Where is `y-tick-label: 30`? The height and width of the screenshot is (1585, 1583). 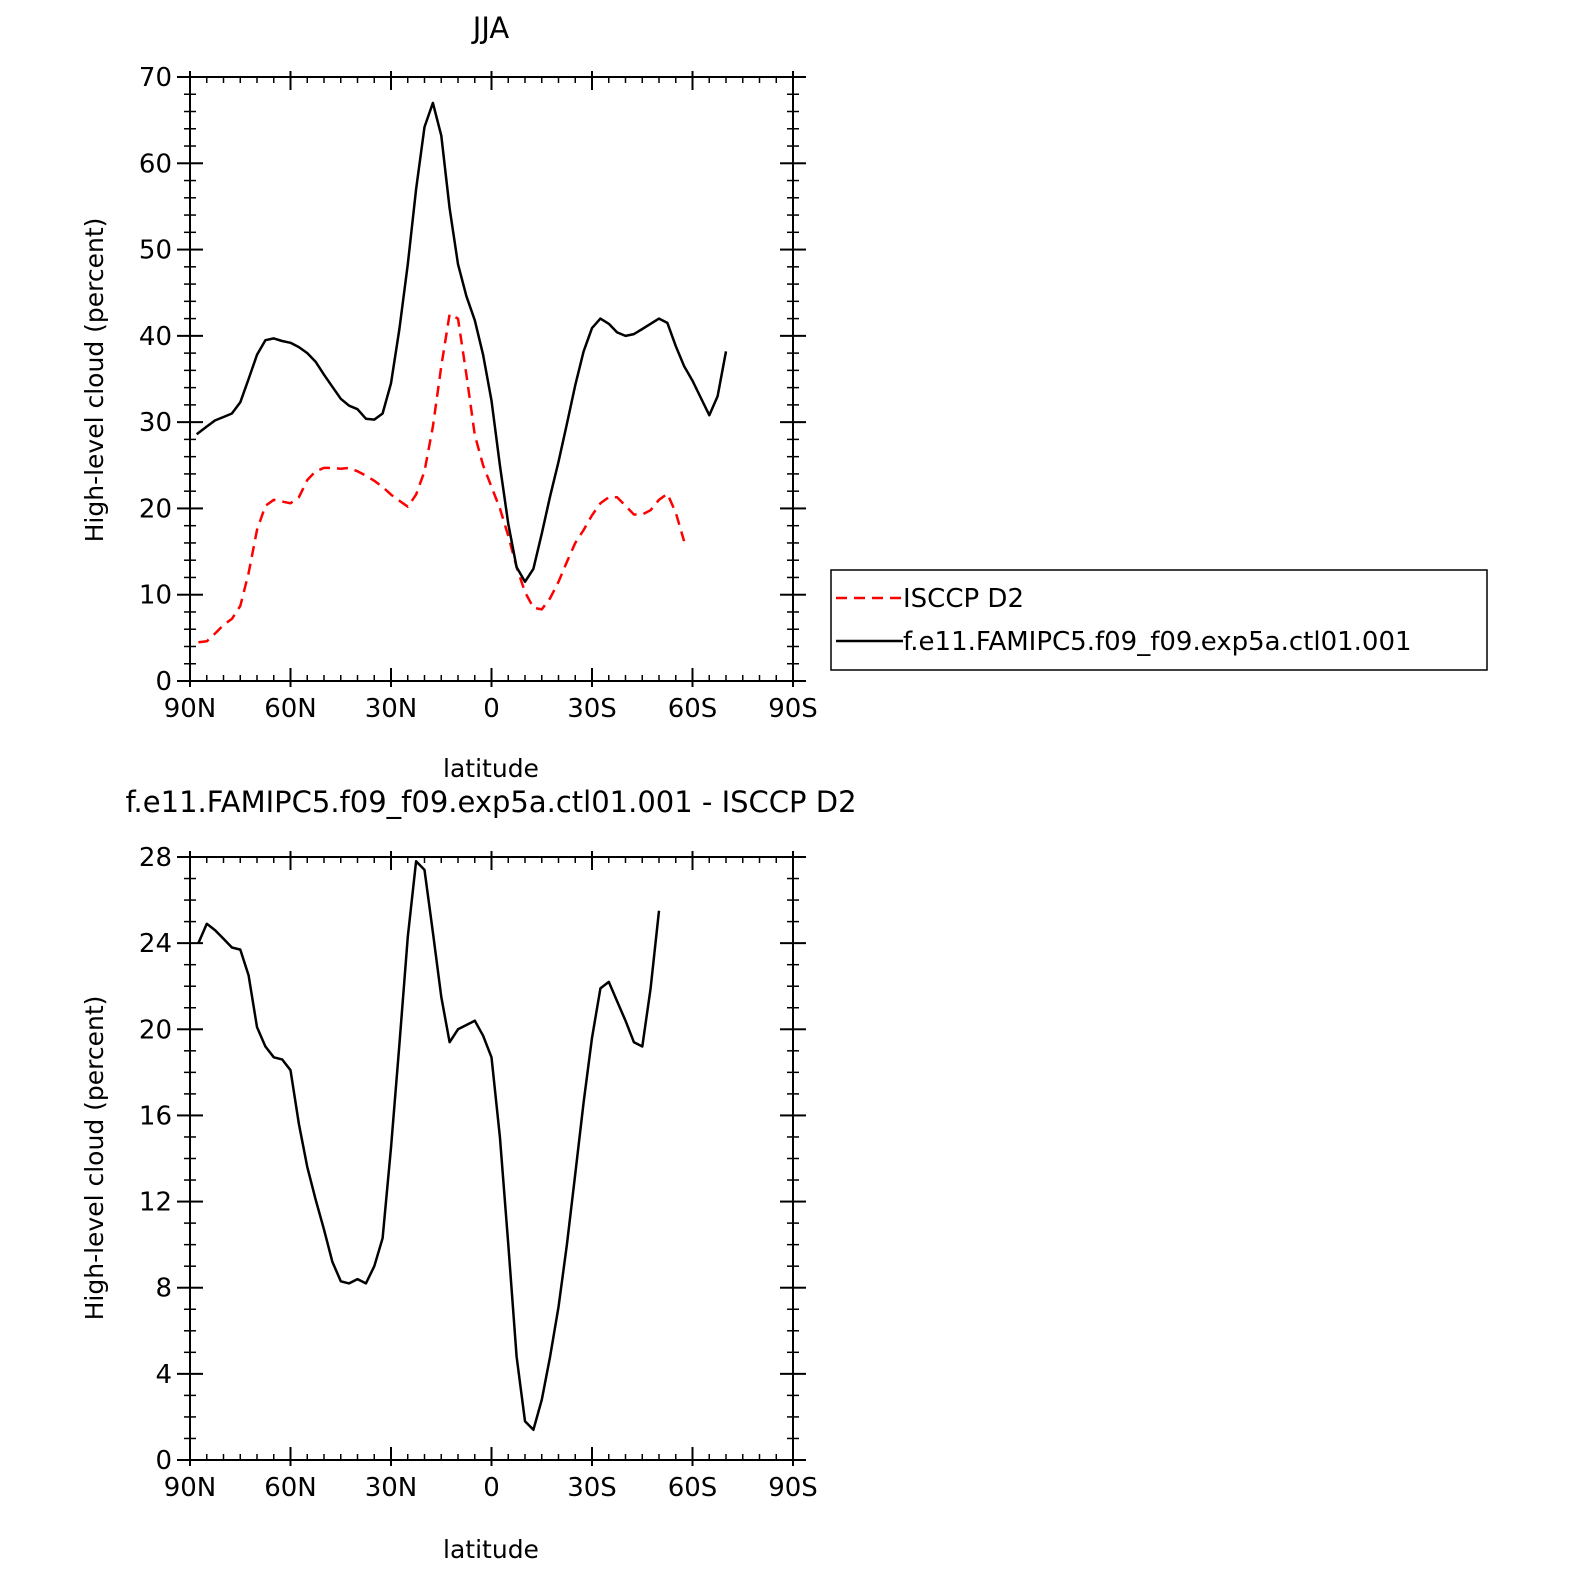 y-tick-label: 30 is located at coordinates (155, 423).